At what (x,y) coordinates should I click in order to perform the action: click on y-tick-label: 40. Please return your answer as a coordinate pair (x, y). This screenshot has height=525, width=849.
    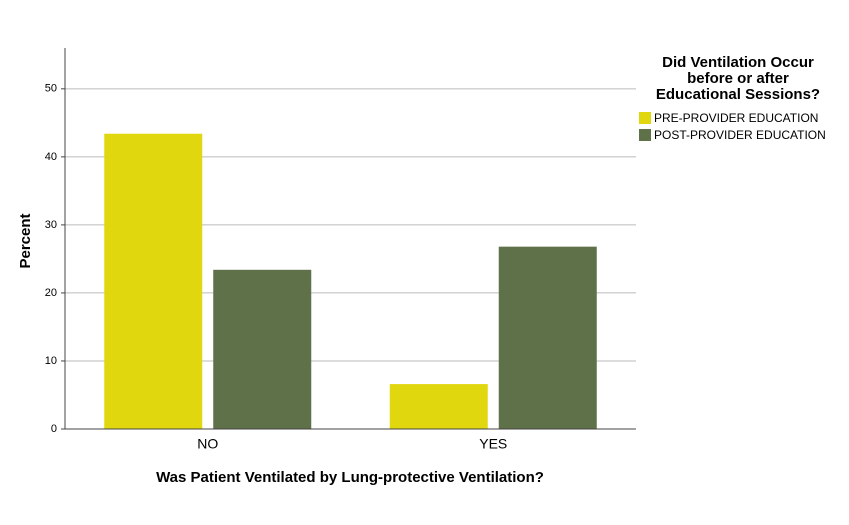
    Looking at the image, I should click on (51, 157).